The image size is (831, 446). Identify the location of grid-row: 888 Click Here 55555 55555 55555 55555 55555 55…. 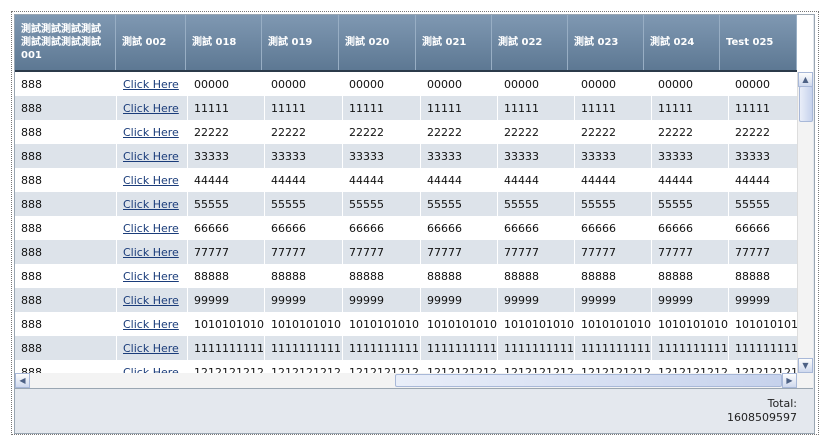
(406, 204).